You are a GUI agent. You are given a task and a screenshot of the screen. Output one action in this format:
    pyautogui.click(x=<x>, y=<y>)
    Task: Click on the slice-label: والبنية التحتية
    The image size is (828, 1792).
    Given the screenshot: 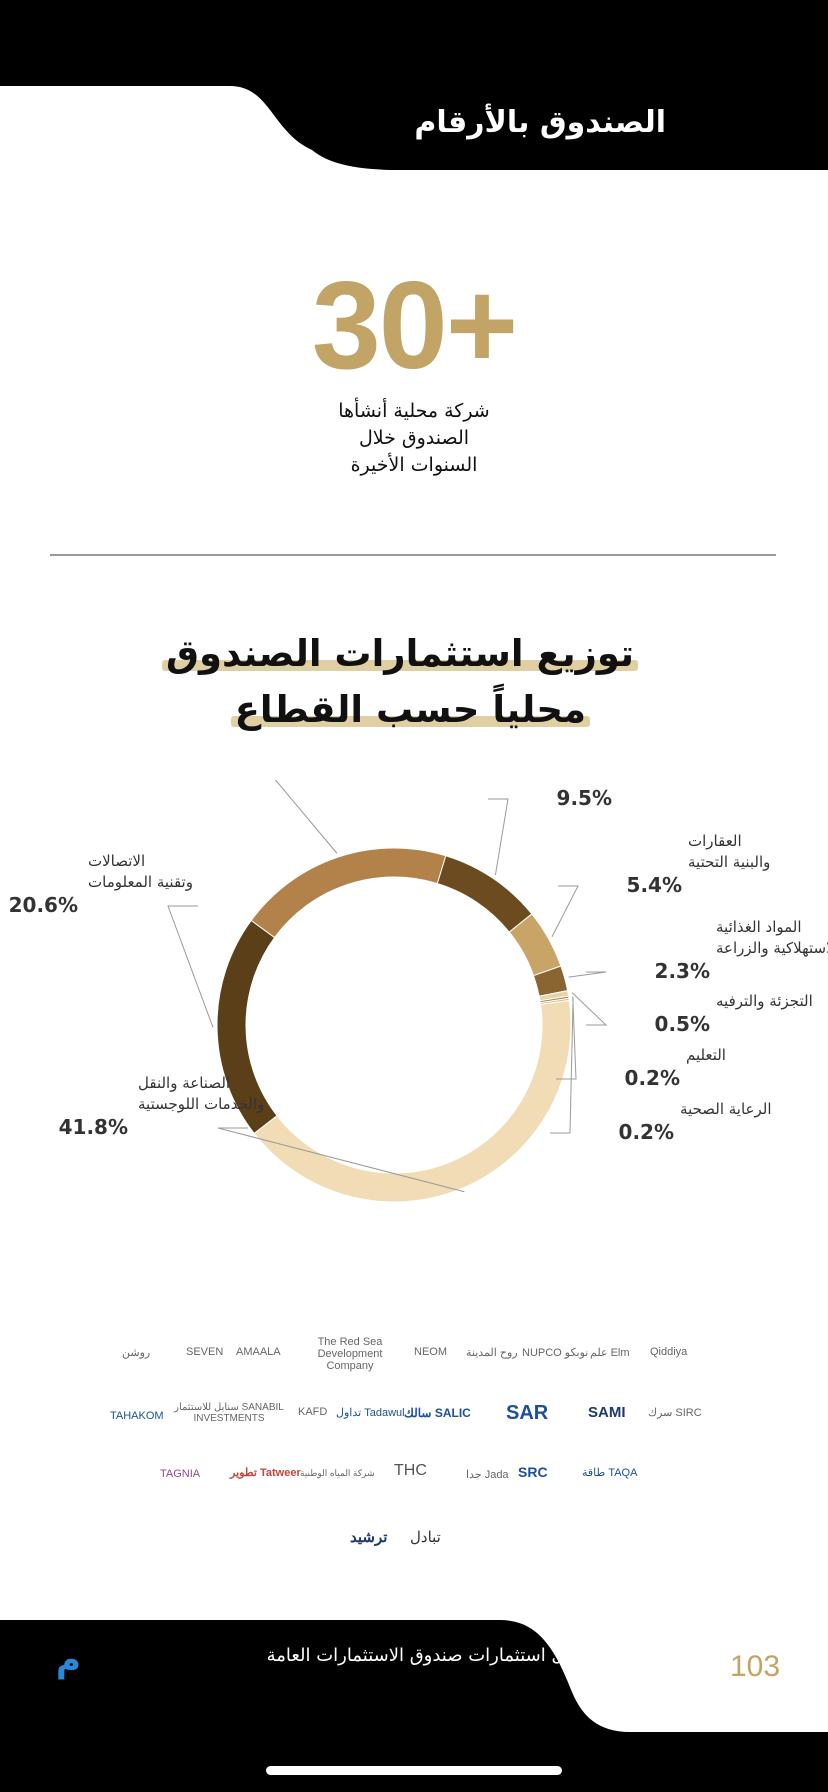 What is the action you would take?
    pyautogui.click(x=729, y=862)
    